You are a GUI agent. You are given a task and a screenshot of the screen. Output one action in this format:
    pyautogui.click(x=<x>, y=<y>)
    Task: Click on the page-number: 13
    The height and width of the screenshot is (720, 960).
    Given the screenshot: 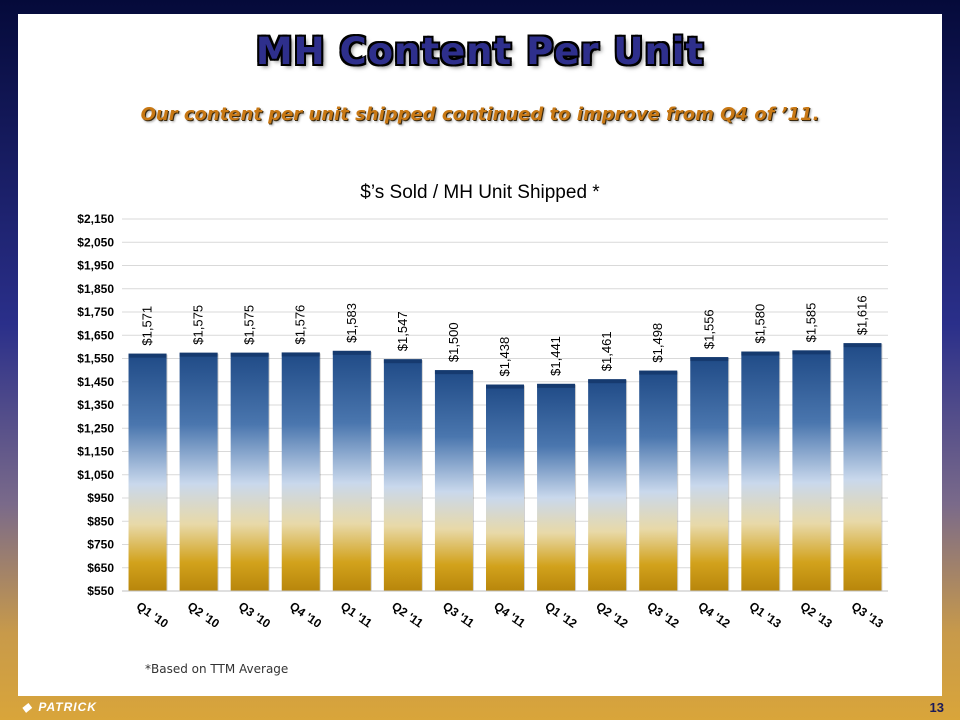 What is the action you would take?
    pyautogui.click(x=936, y=707)
    